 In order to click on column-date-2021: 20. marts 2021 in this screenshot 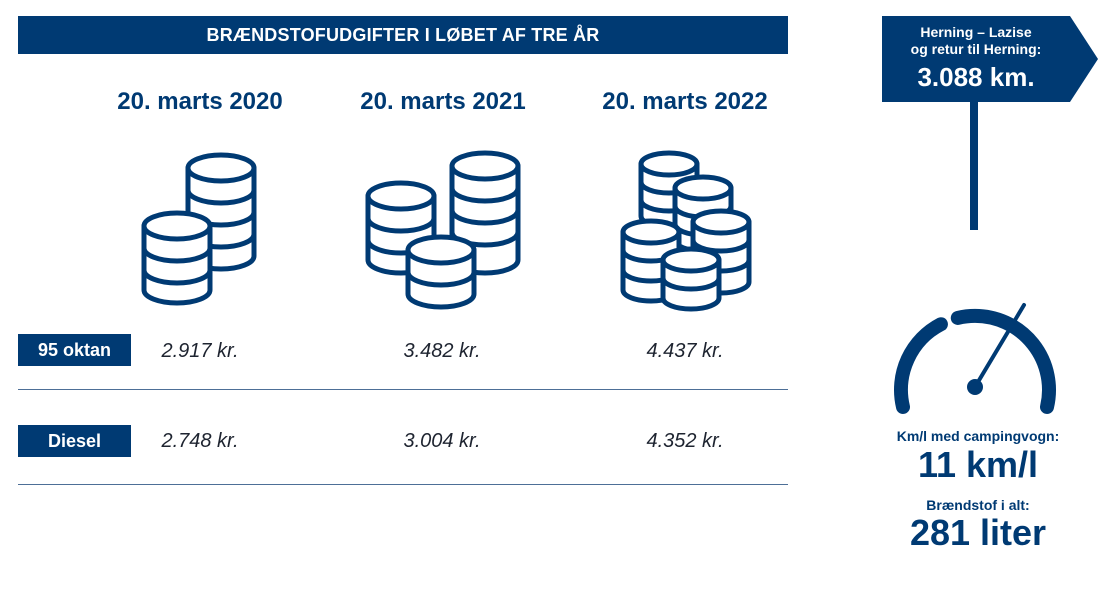, I will do `click(443, 101)`.